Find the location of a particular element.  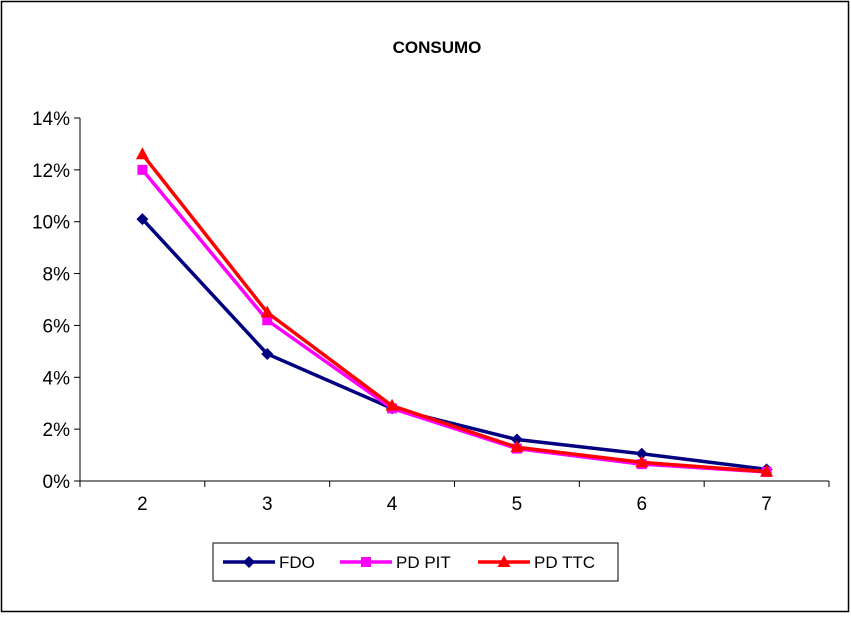

legend-item: FDO is located at coordinates (269, 562).